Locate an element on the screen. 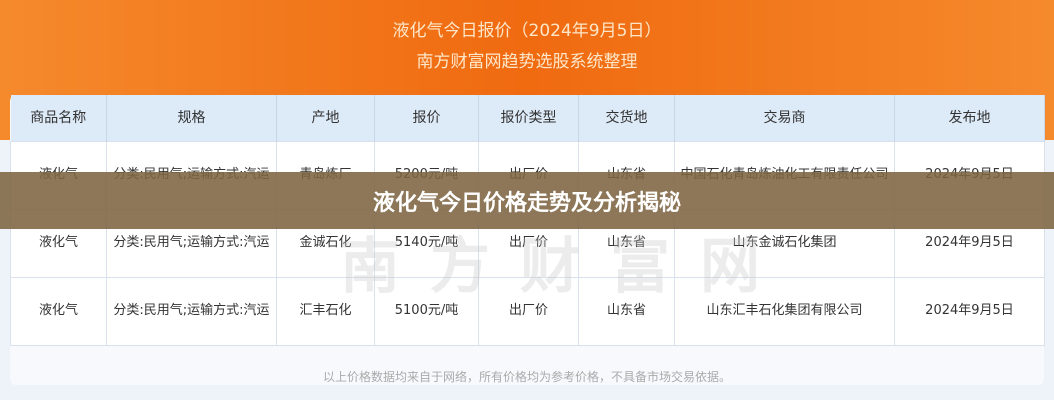 This screenshot has height=400, width=1054. table-cell: 出厂价 is located at coordinates (528, 311).